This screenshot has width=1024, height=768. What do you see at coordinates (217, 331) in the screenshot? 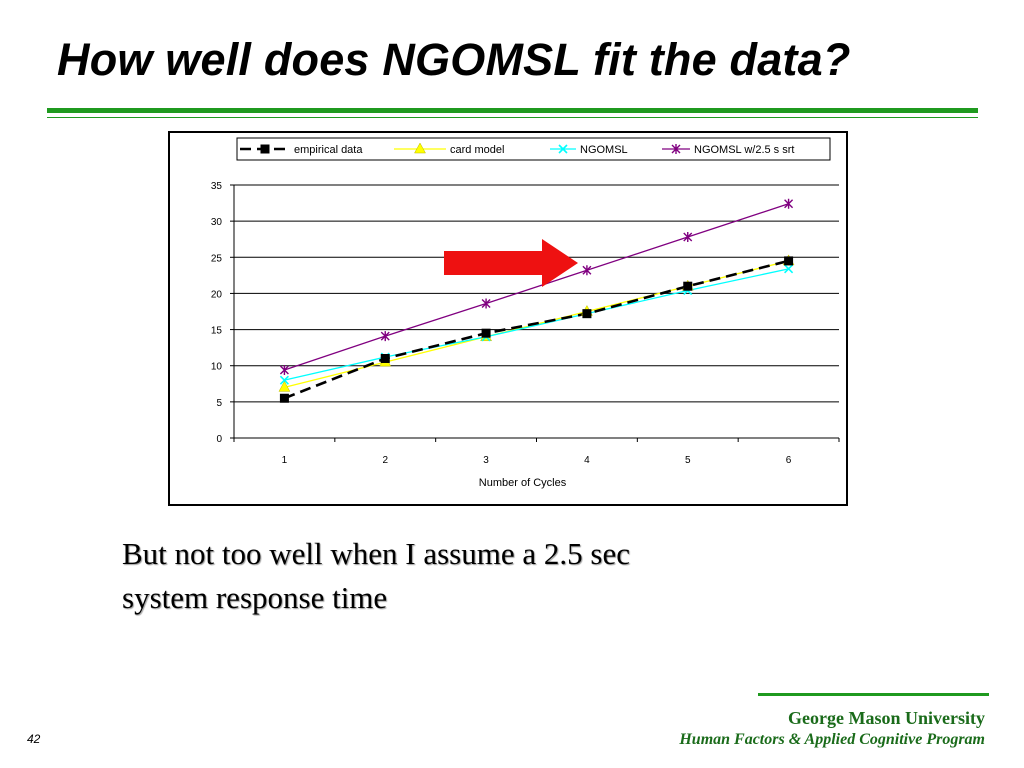
I see `y-tick-label: 15` at bounding box center [217, 331].